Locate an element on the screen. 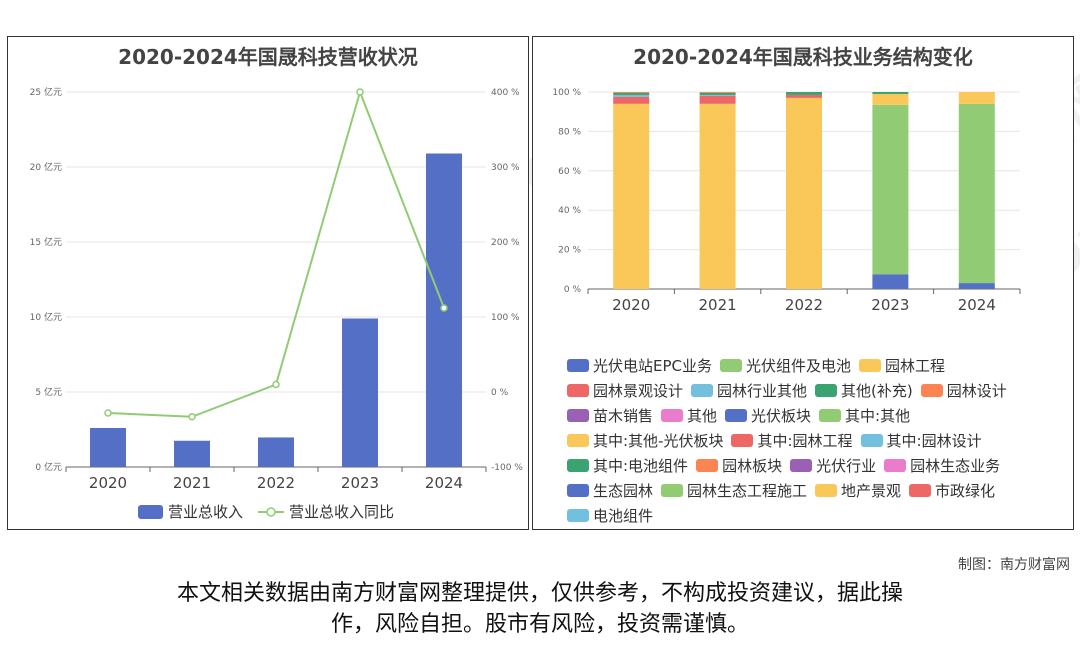 This screenshot has width=1080, height=646. y-left-tick-label: 0 亿元 is located at coordinates (48, 467).